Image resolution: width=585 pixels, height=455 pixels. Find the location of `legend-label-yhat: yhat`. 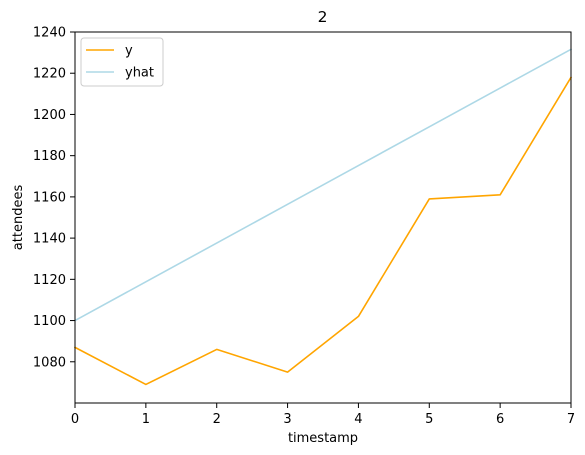

legend-label-yhat: yhat is located at coordinates (139, 73).